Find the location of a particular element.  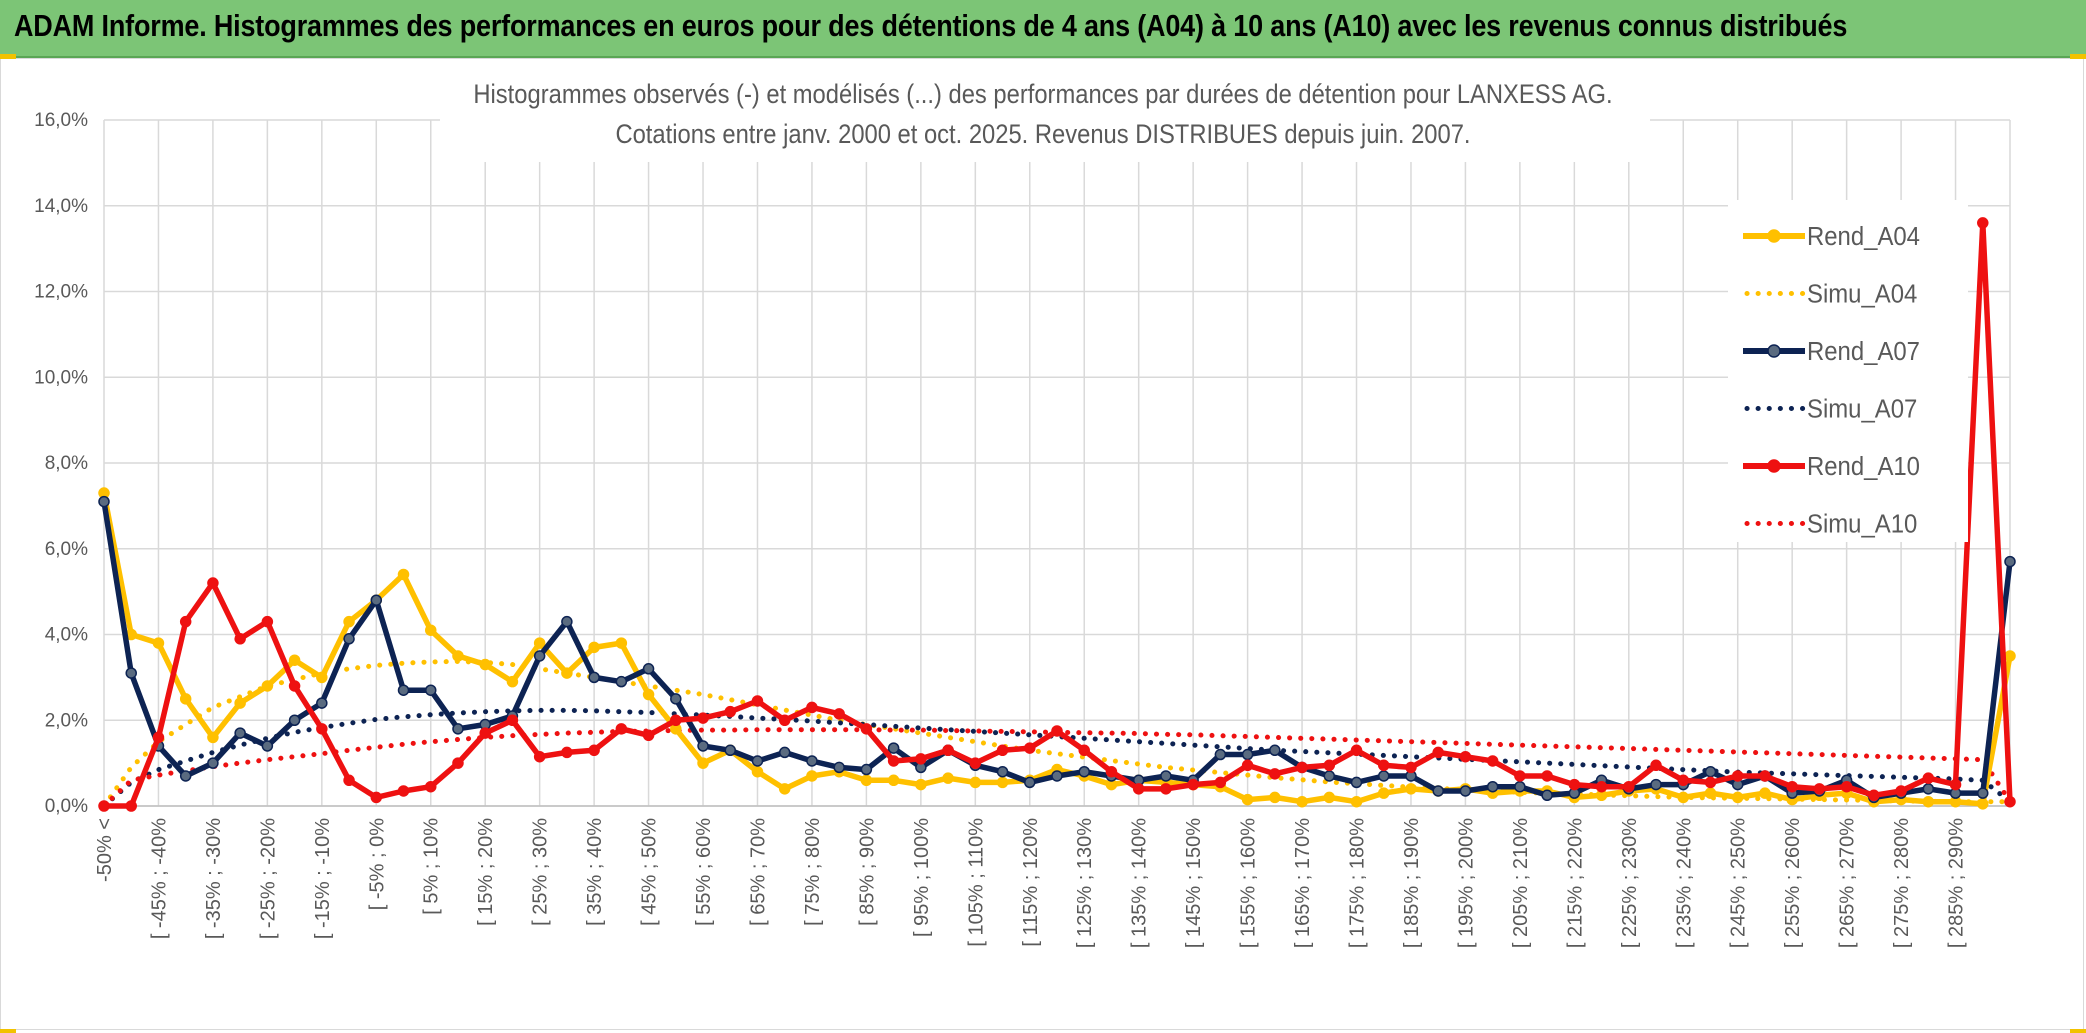

x-tick-label: [ -5% ; 0% is located at coordinates (377, 864).